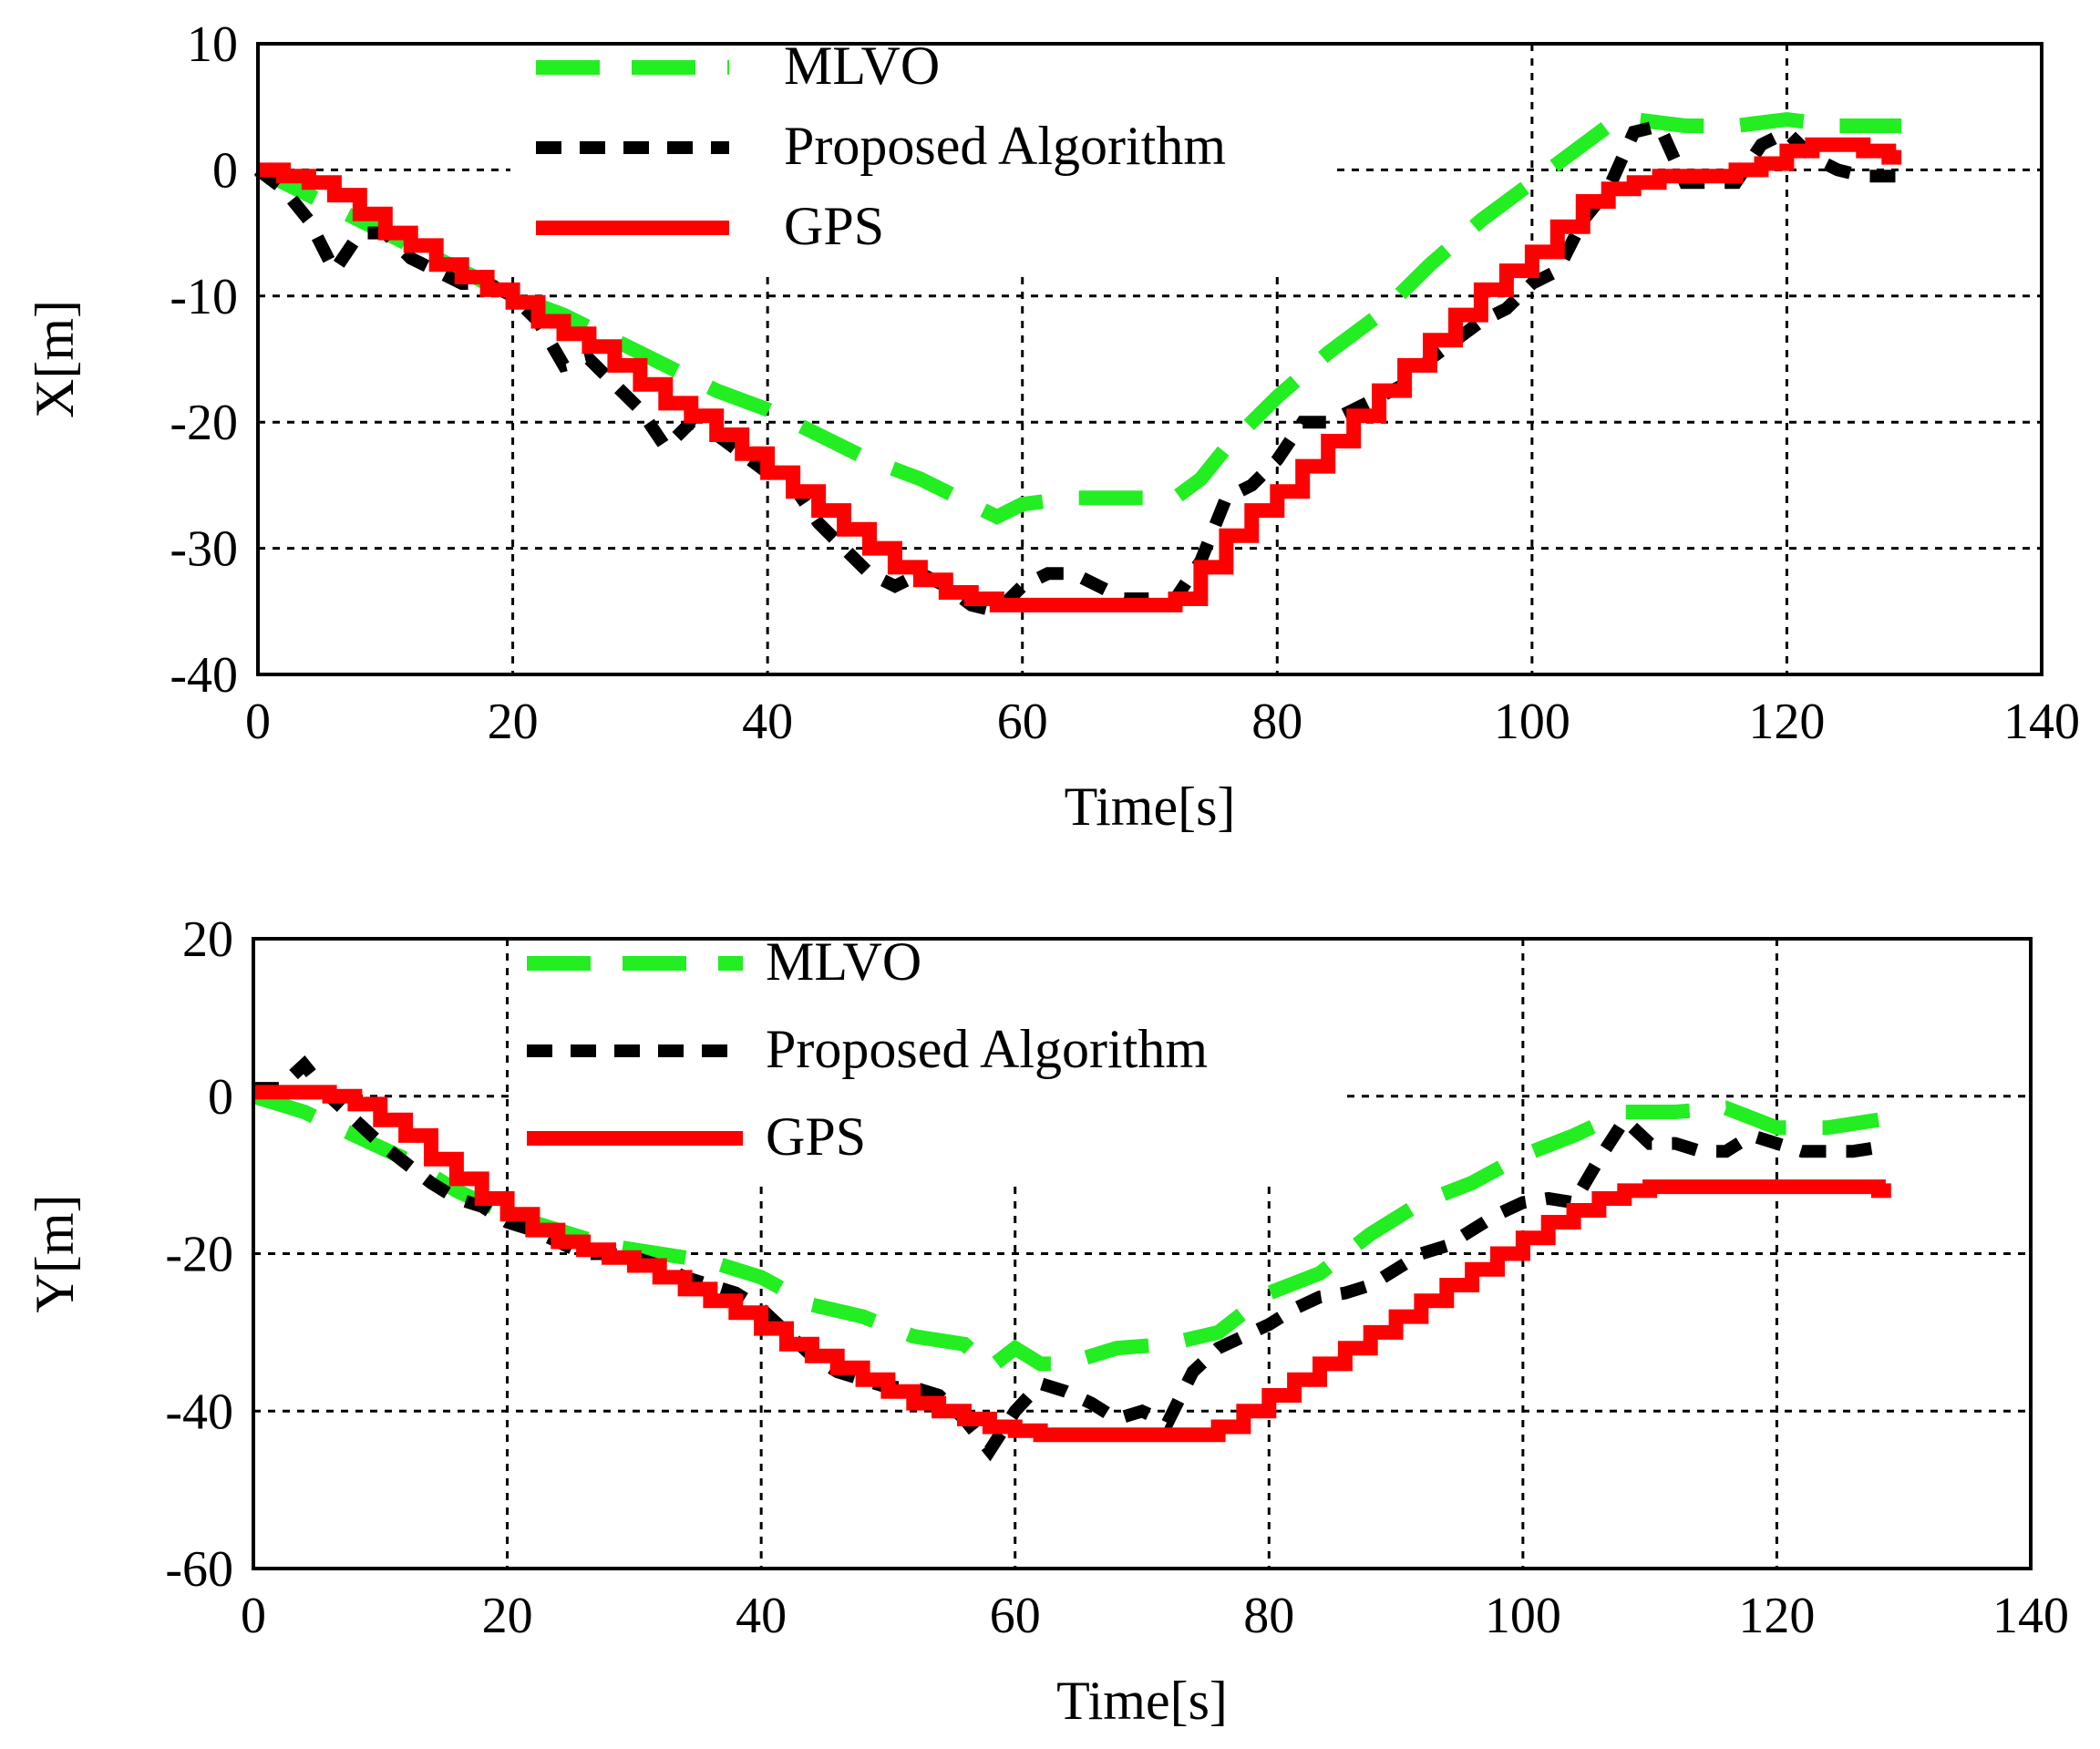 This screenshot has width=2100, height=1749. Describe the element at coordinates (208, 939) in the screenshot. I see `y-tick-label: 20` at that location.